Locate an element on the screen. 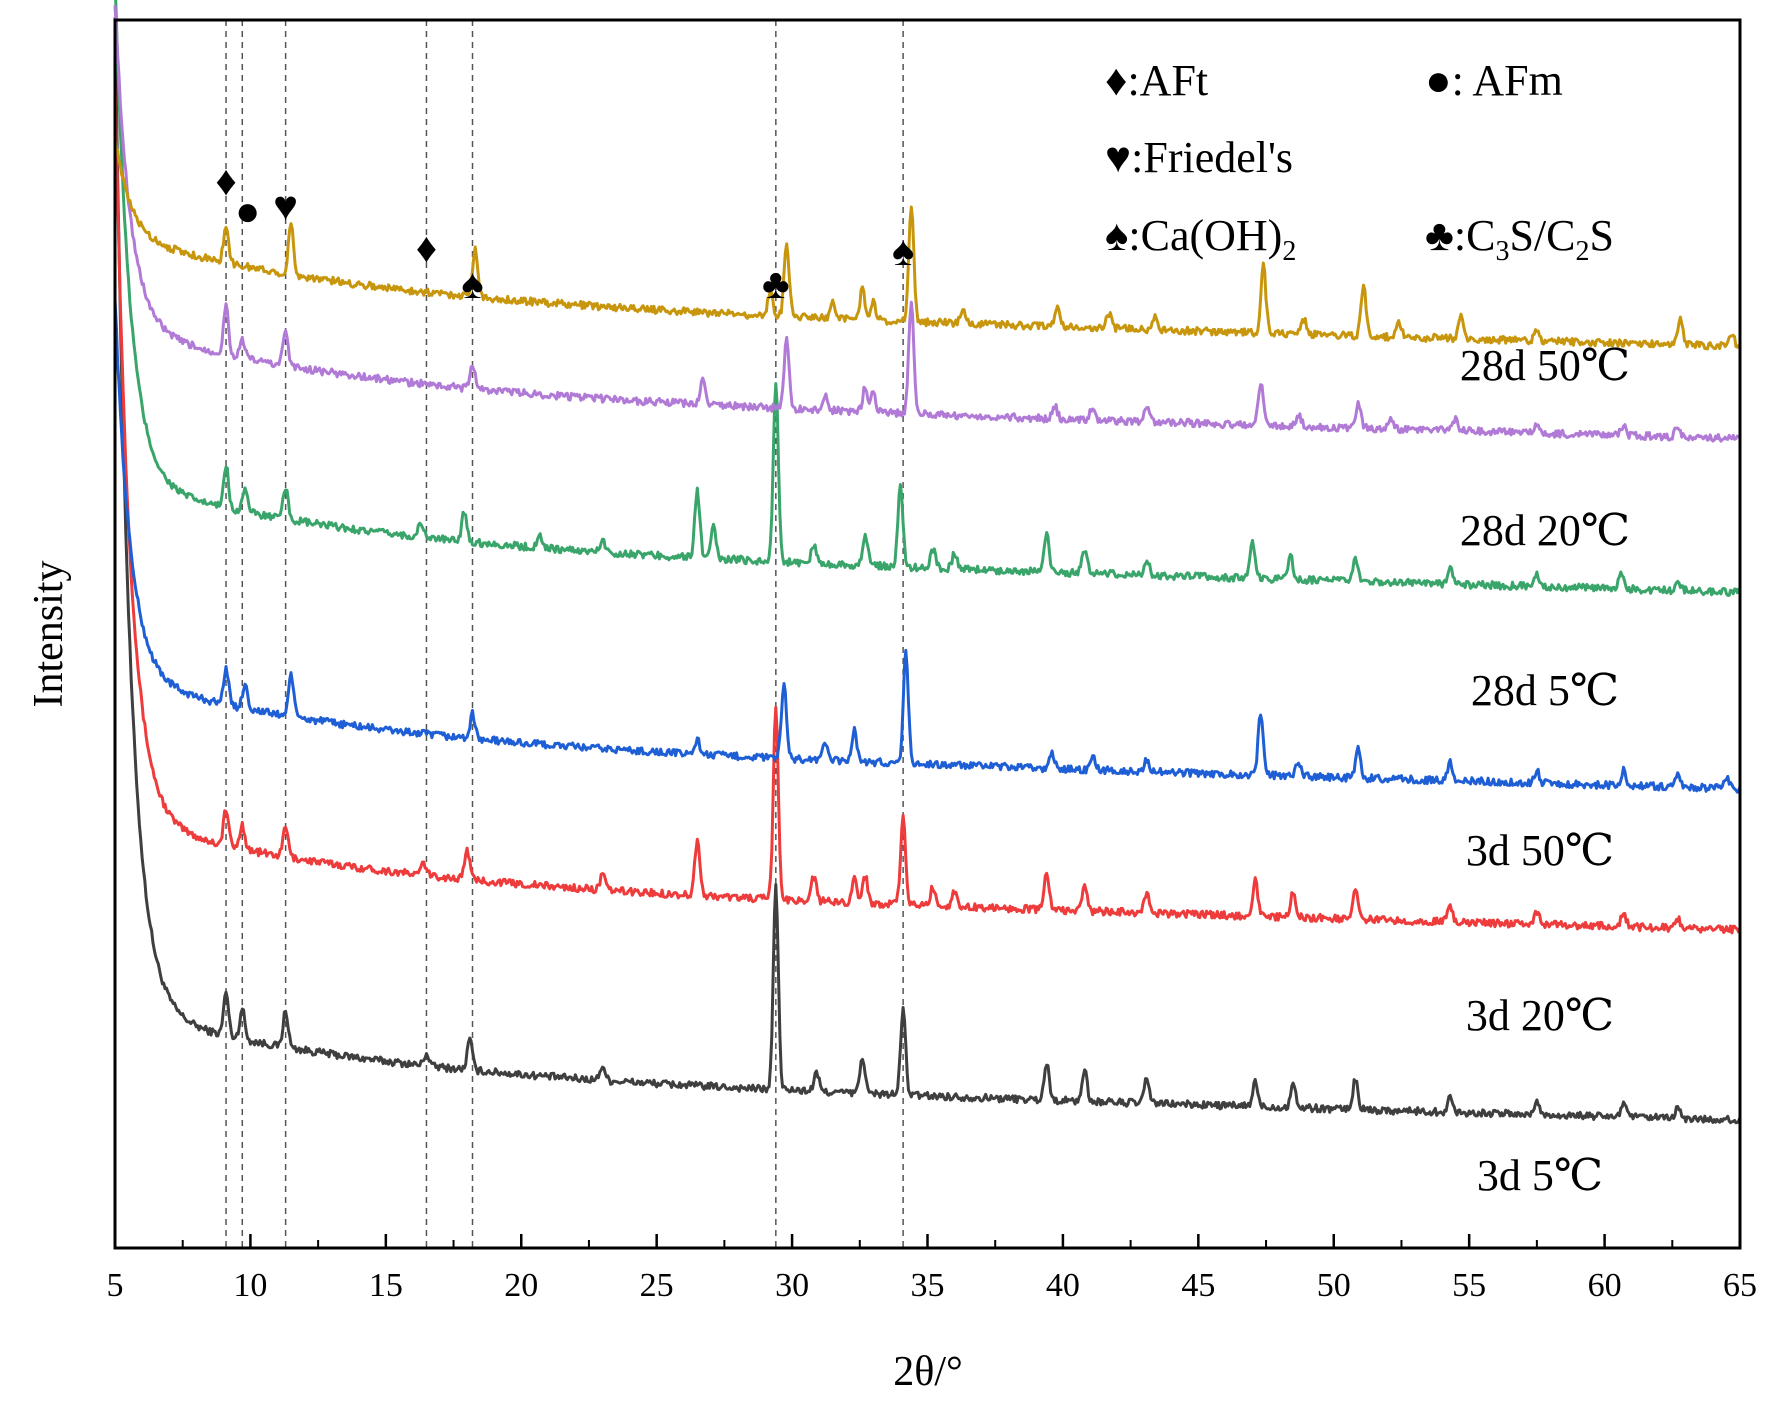  legend-friedels-symbol: ♥ is located at coordinates (1118, 157).